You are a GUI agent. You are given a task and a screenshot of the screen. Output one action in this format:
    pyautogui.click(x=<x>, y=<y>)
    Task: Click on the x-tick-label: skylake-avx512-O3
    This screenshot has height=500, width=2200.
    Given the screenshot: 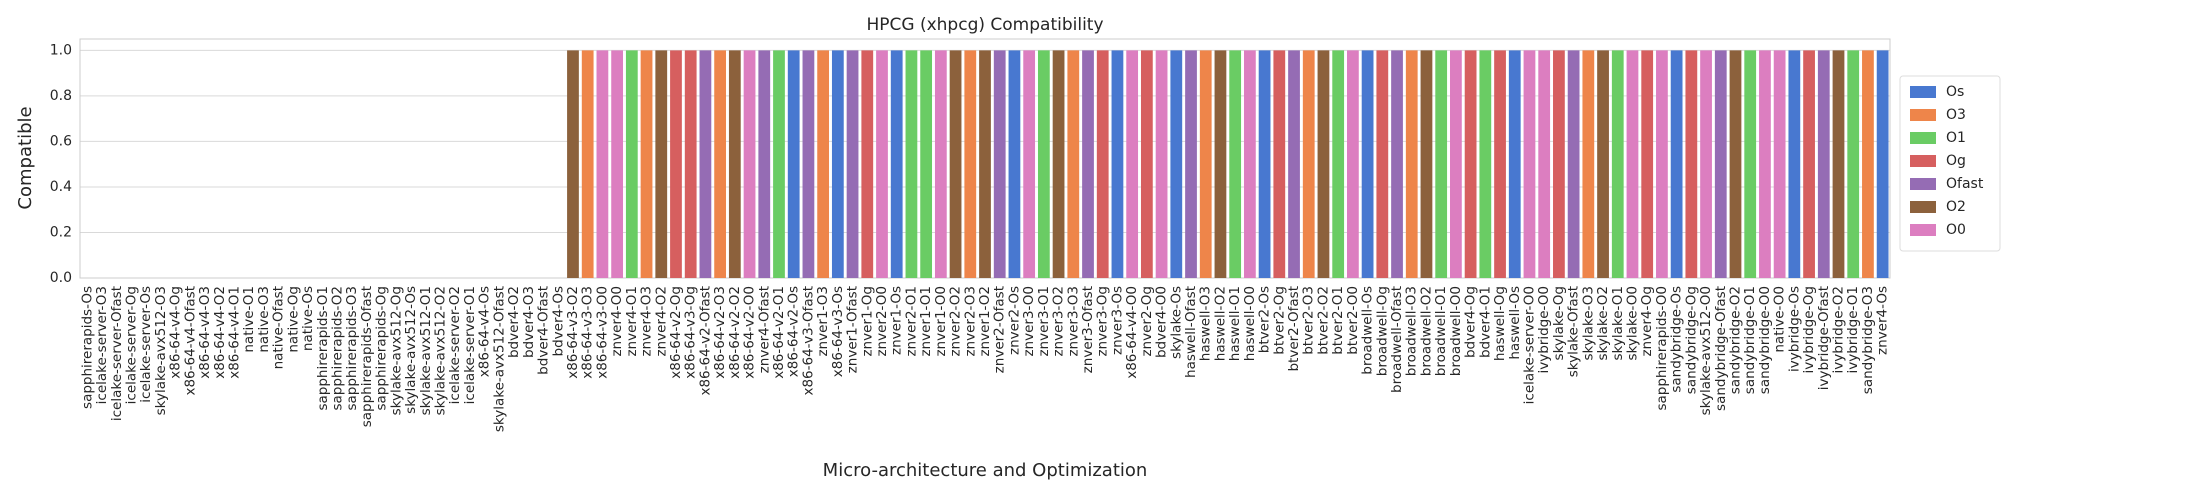 What is the action you would take?
    pyautogui.click(x=161, y=350)
    